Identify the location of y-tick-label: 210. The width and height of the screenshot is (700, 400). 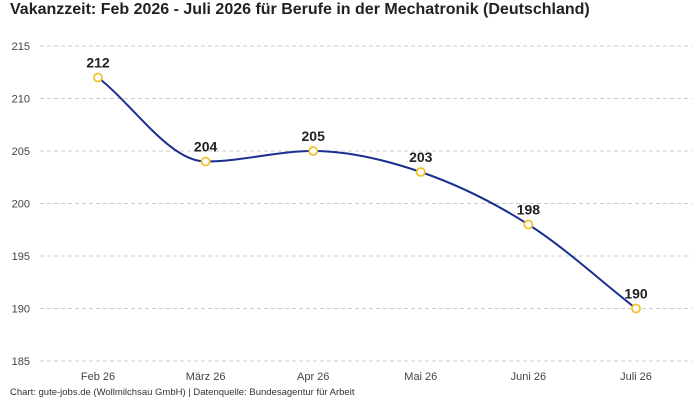
(21, 100).